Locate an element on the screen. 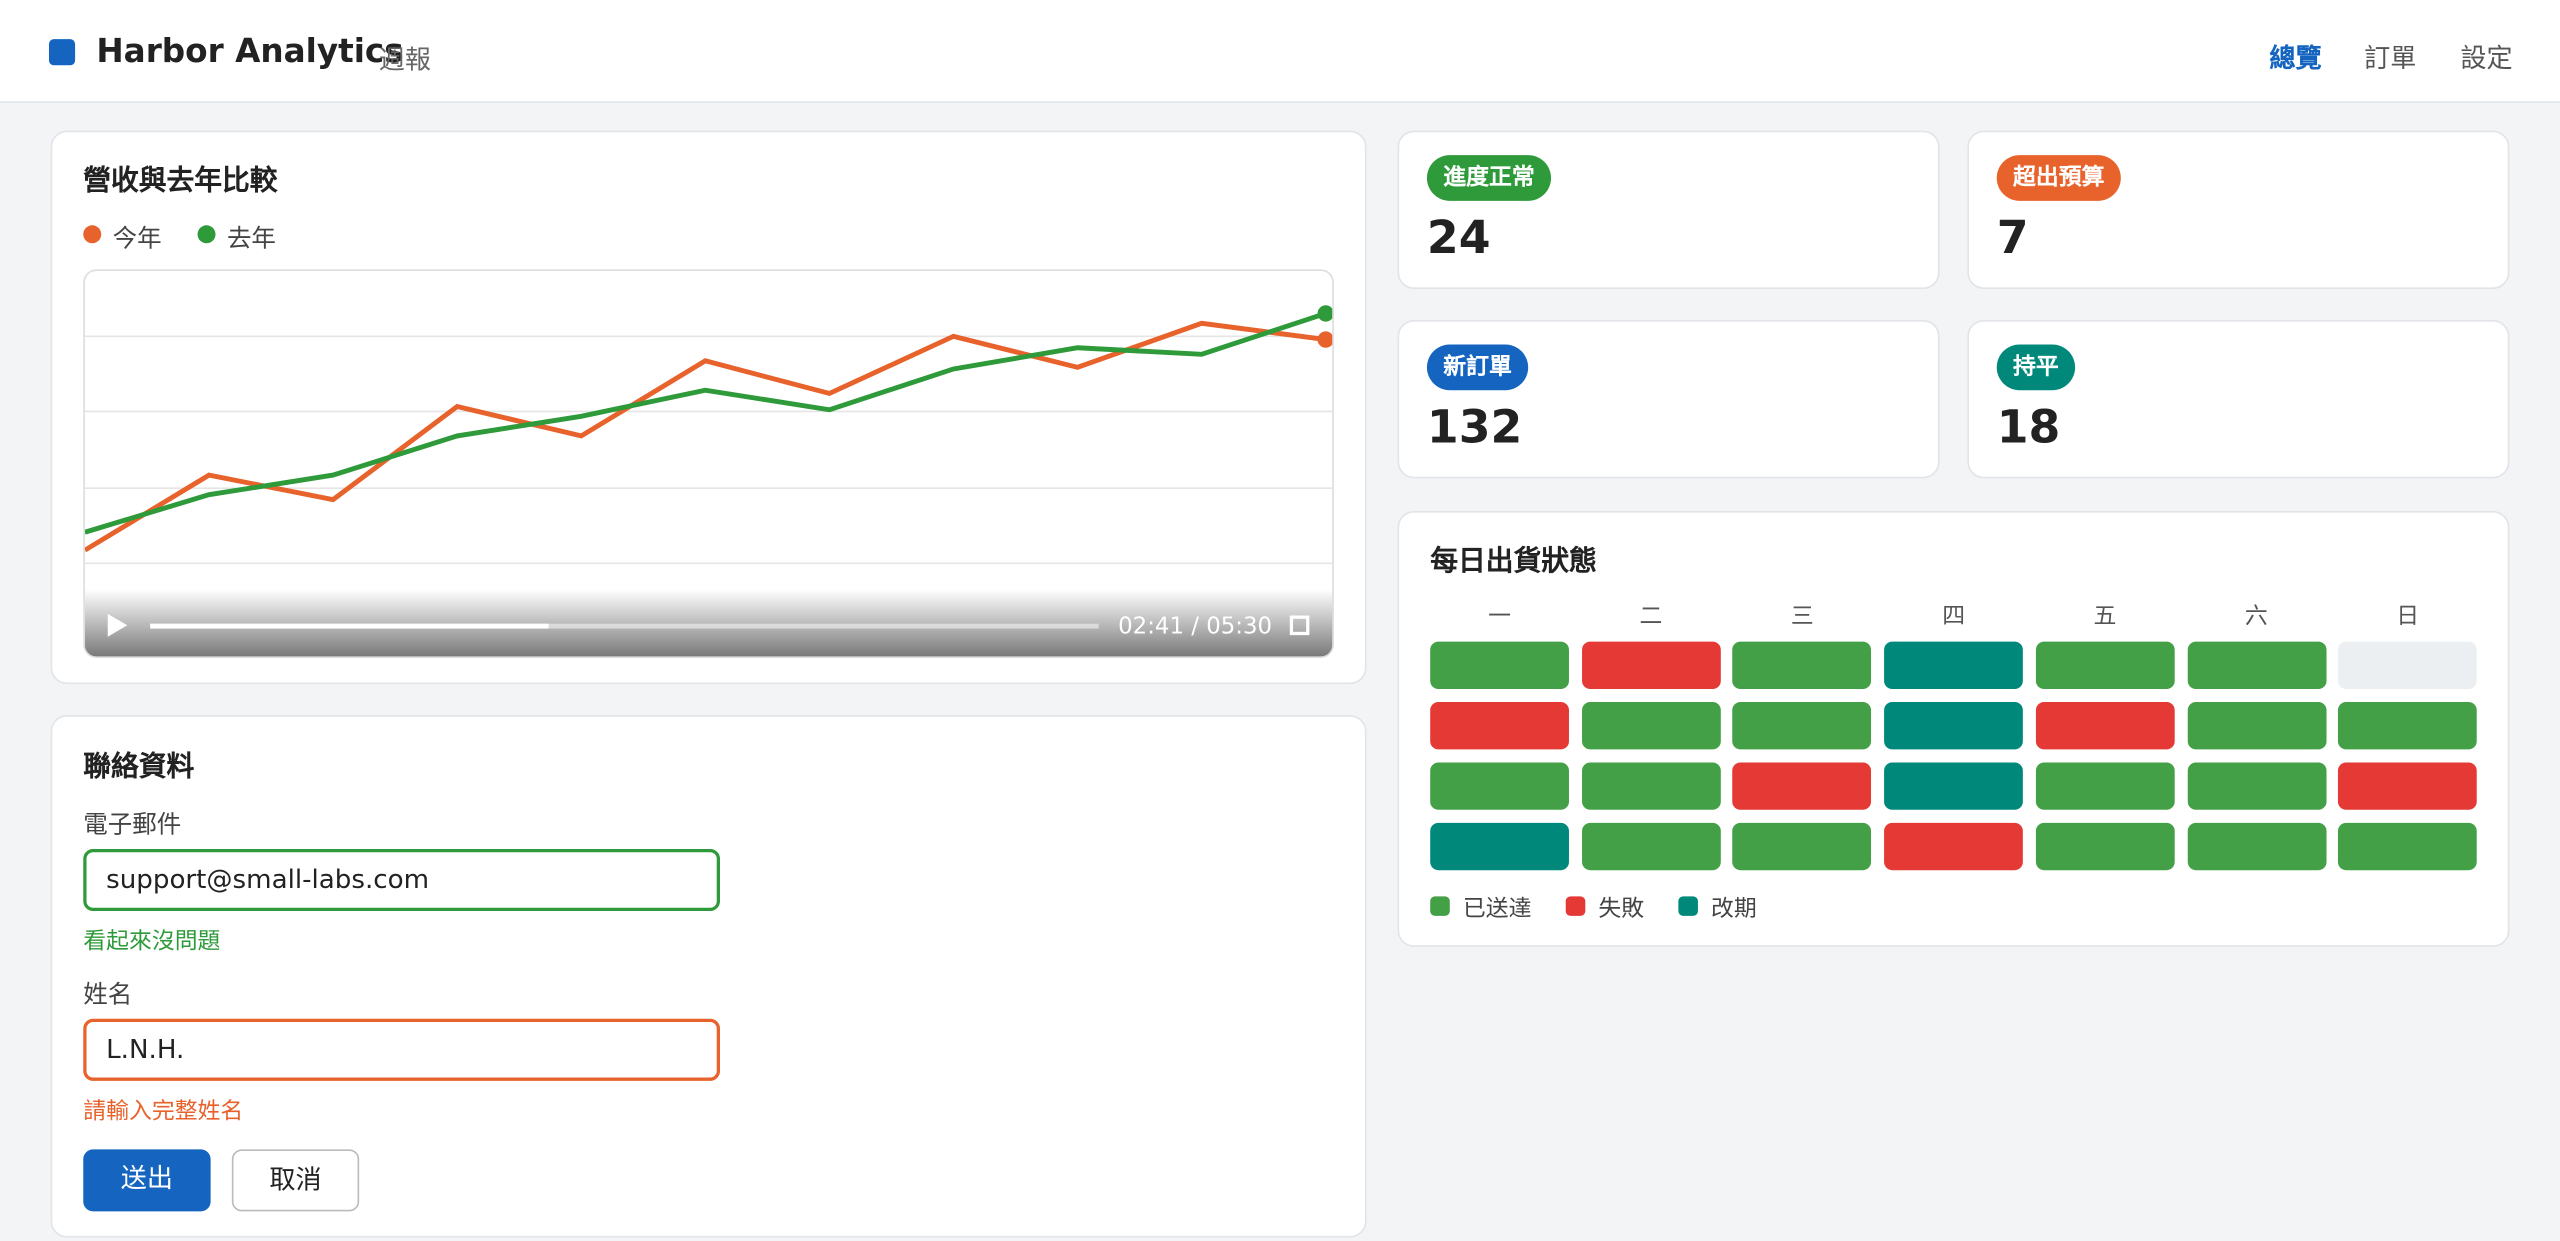  progress-fill is located at coordinates (349, 626).